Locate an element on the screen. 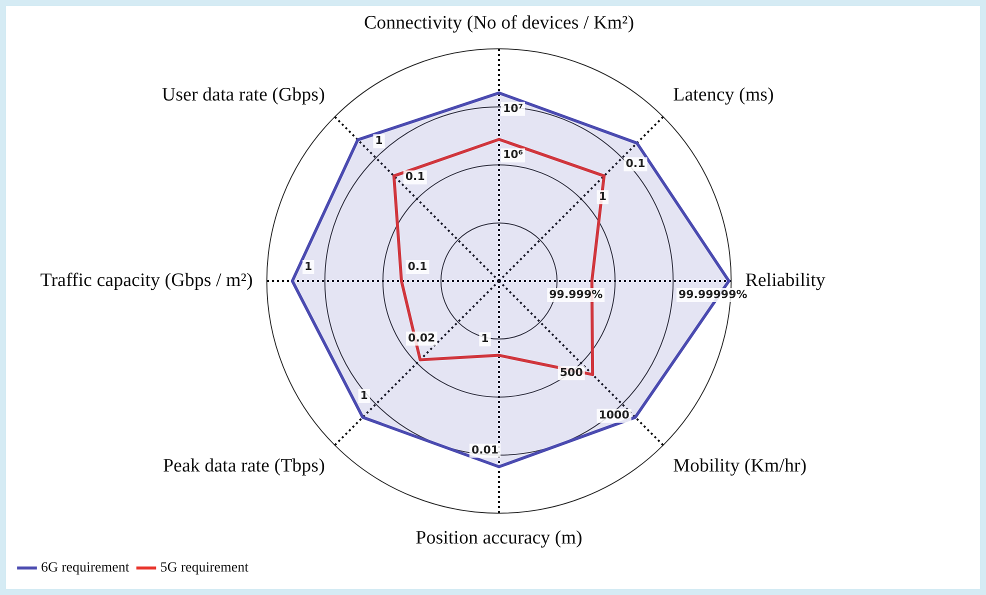  text: 10⁷ is located at coordinates (513, 108).